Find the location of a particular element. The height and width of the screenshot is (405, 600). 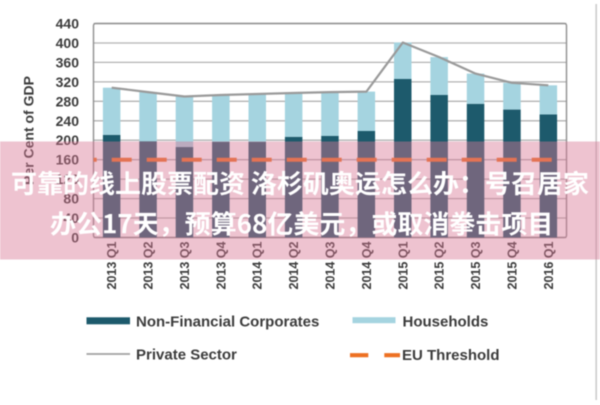

svg-text: 240 is located at coordinates (68, 121).